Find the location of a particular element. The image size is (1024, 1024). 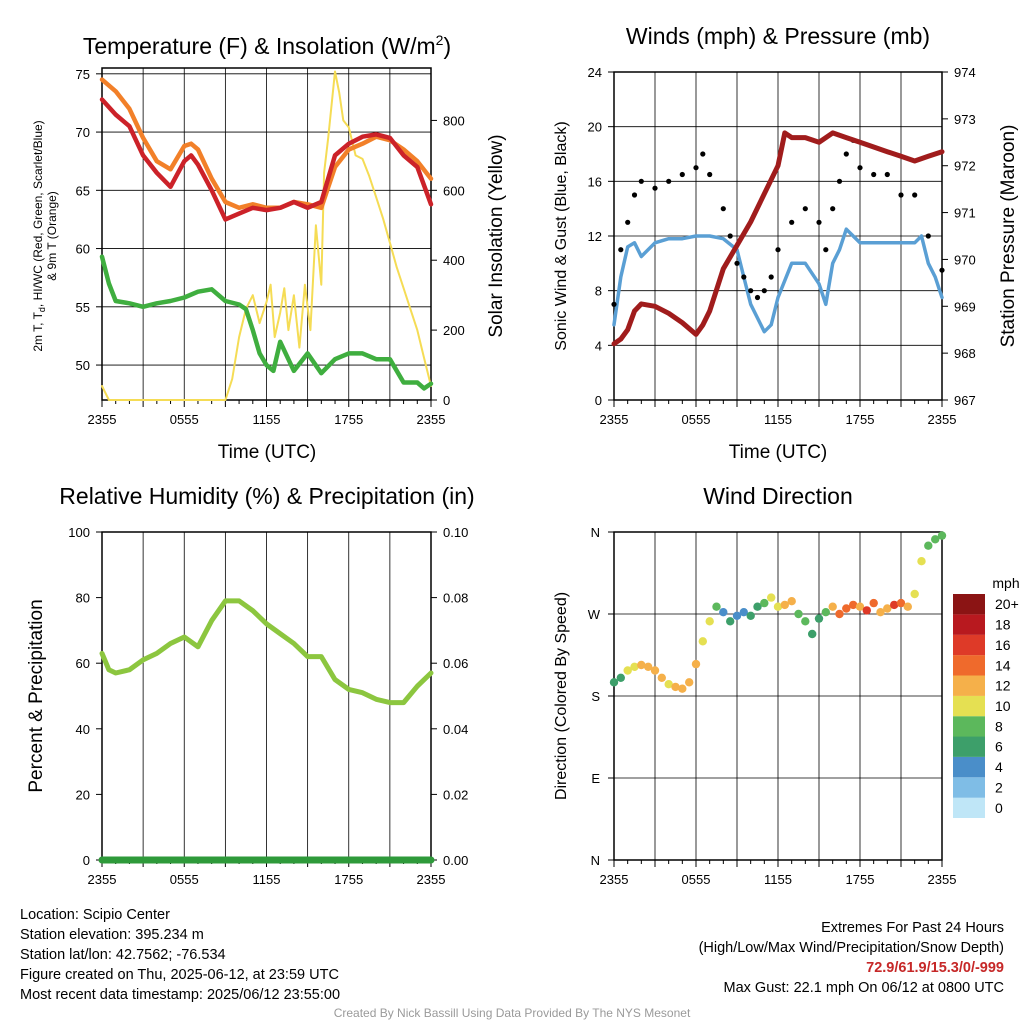

wind-left-axis-label: Sonic Wind & Gust (Blue, Black) is located at coordinates (561, 235).